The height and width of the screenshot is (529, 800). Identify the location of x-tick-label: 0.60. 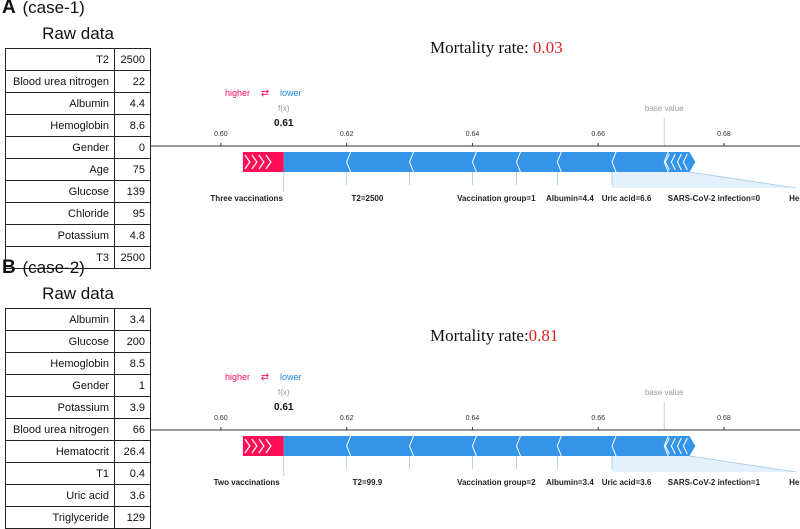
(221, 134).